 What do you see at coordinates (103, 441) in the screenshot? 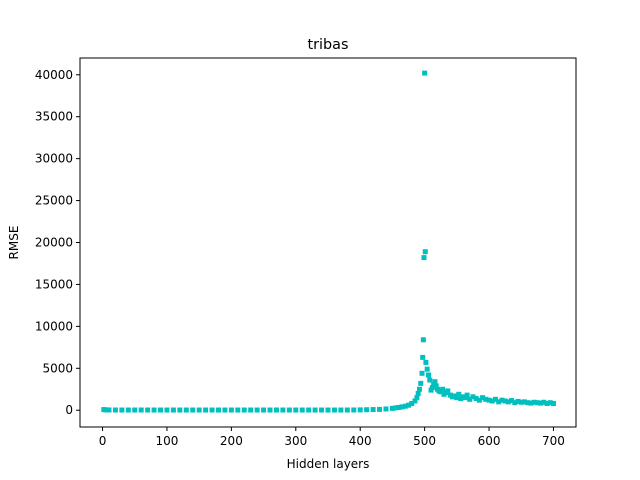
I see `x-tick-label: 0` at bounding box center [103, 441].